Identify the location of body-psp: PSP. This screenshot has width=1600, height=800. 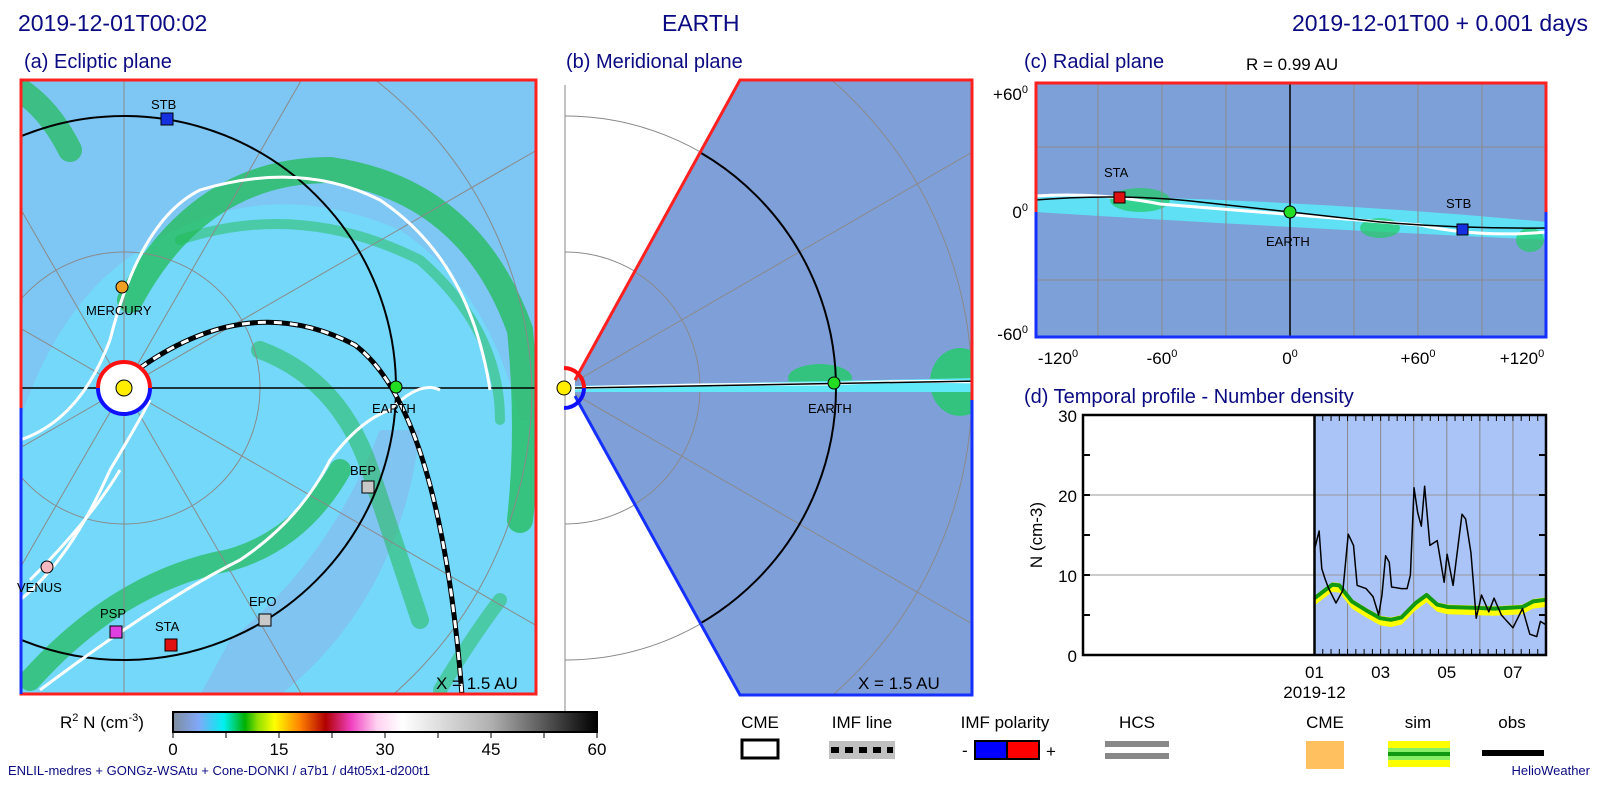
(113, 622).